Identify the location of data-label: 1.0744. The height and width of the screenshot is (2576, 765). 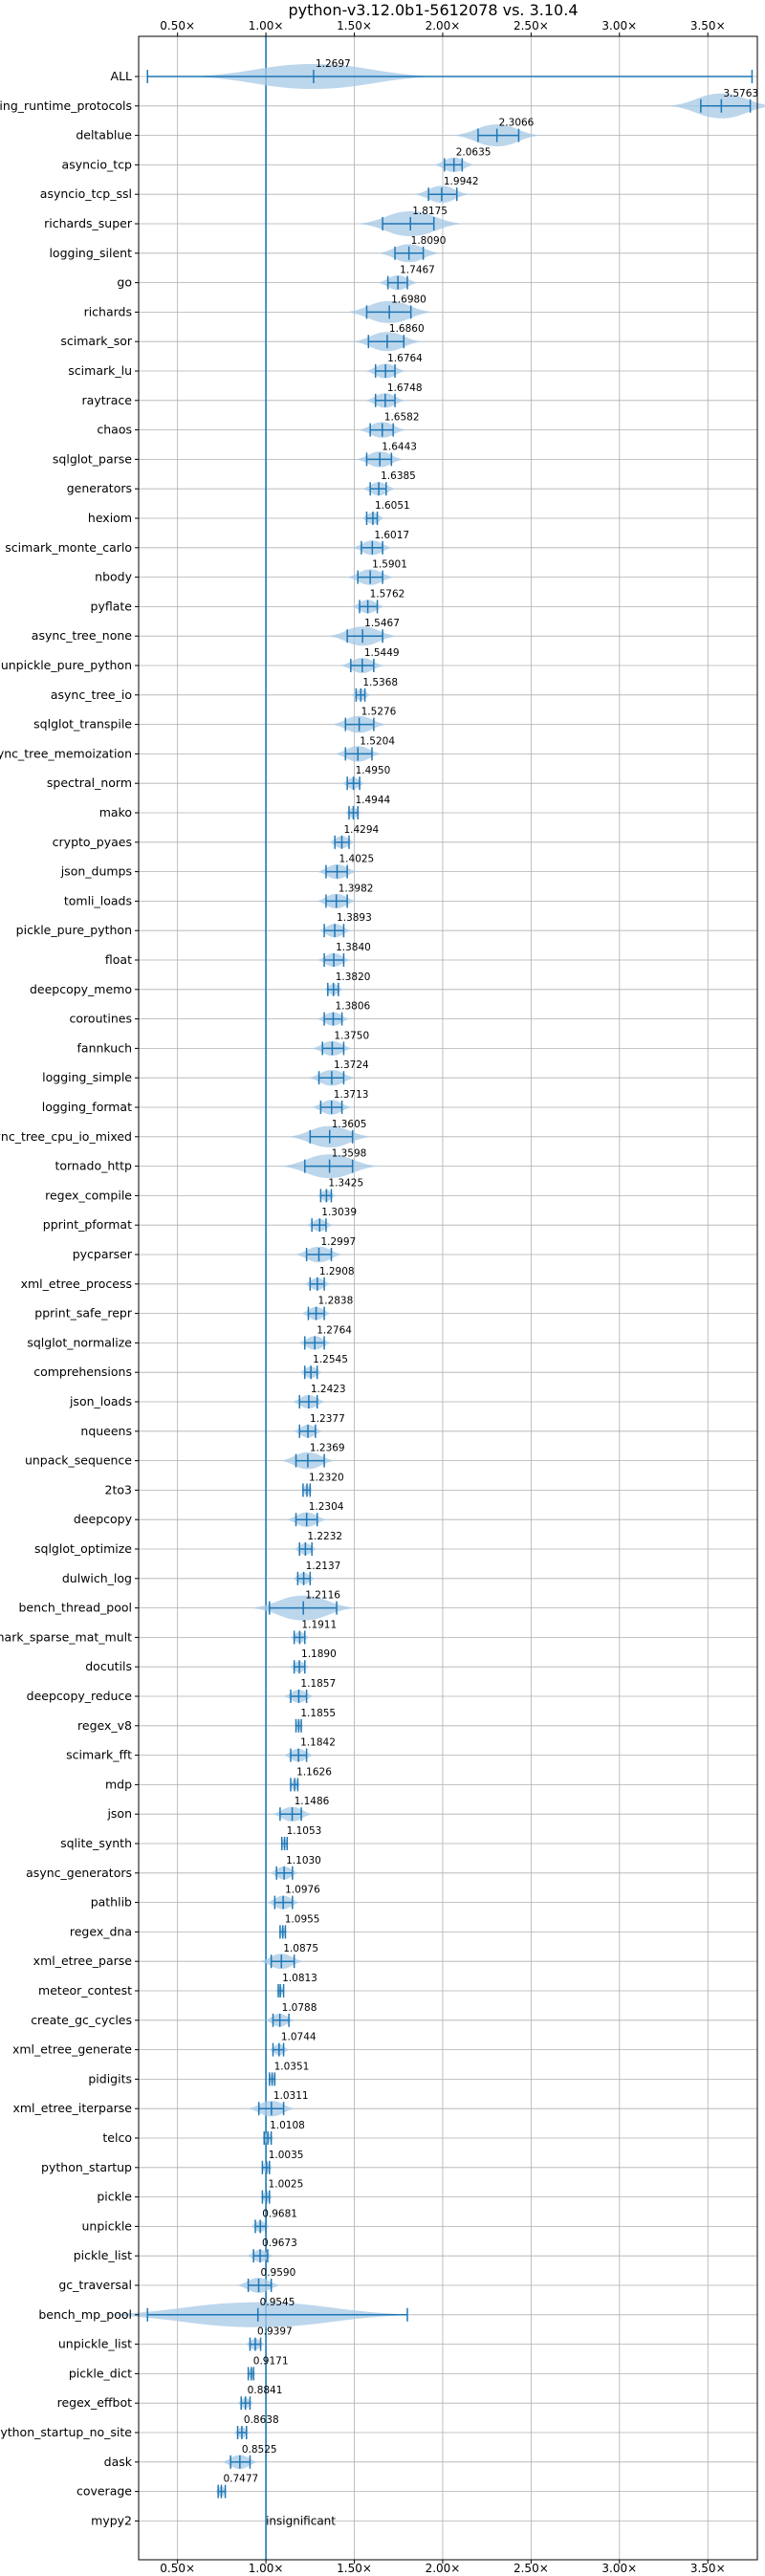
(299, 2037).